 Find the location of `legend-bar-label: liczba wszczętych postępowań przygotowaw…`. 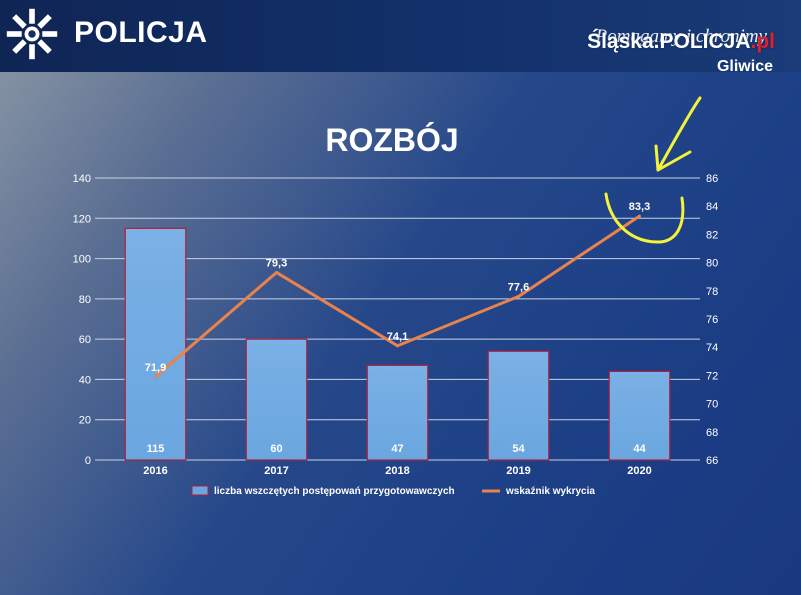

legend-bar-label: liczba wszczętych postępowań przygotowaw… is located at coordinates (334, 491).